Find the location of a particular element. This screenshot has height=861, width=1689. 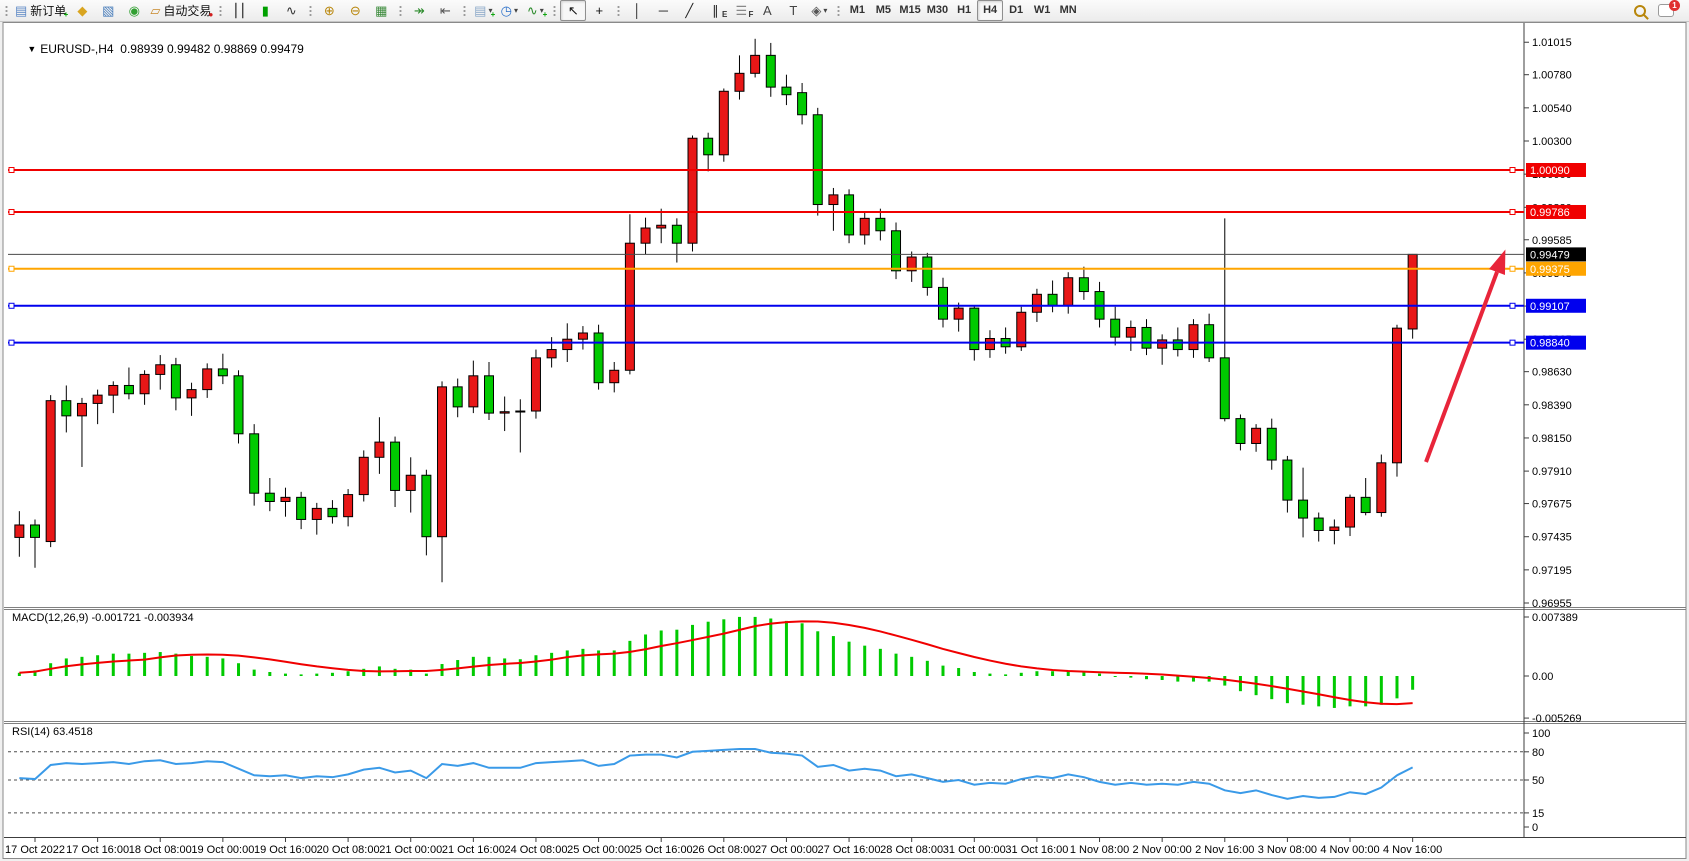

zoom-in-icon: ⊕ is located at coordinates (329, 10).